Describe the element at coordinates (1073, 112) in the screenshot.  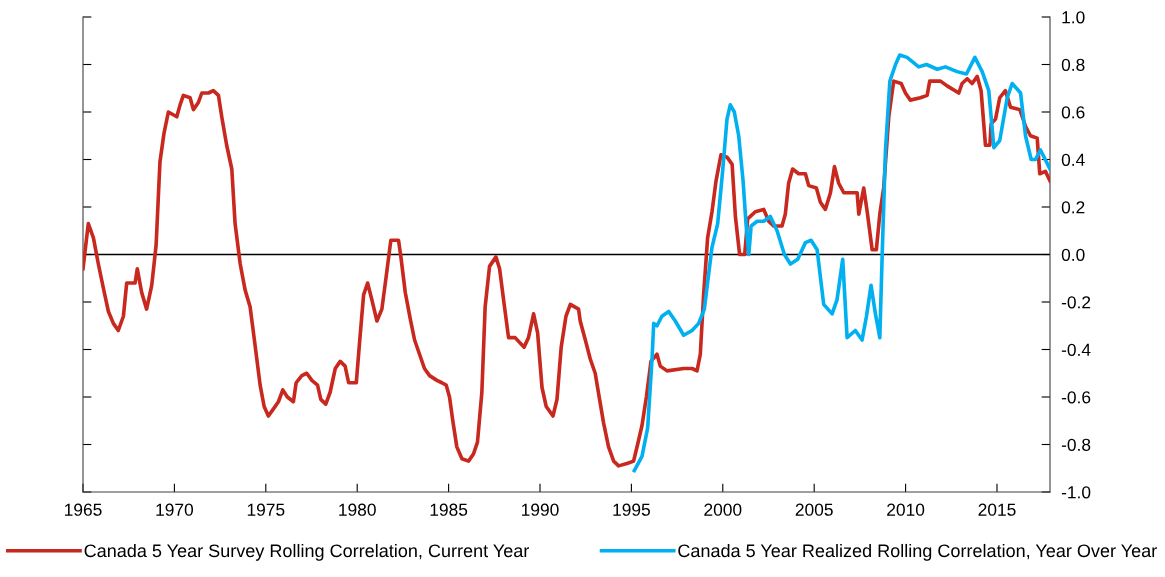
I see `y-tick-label: 0.6` at that location.